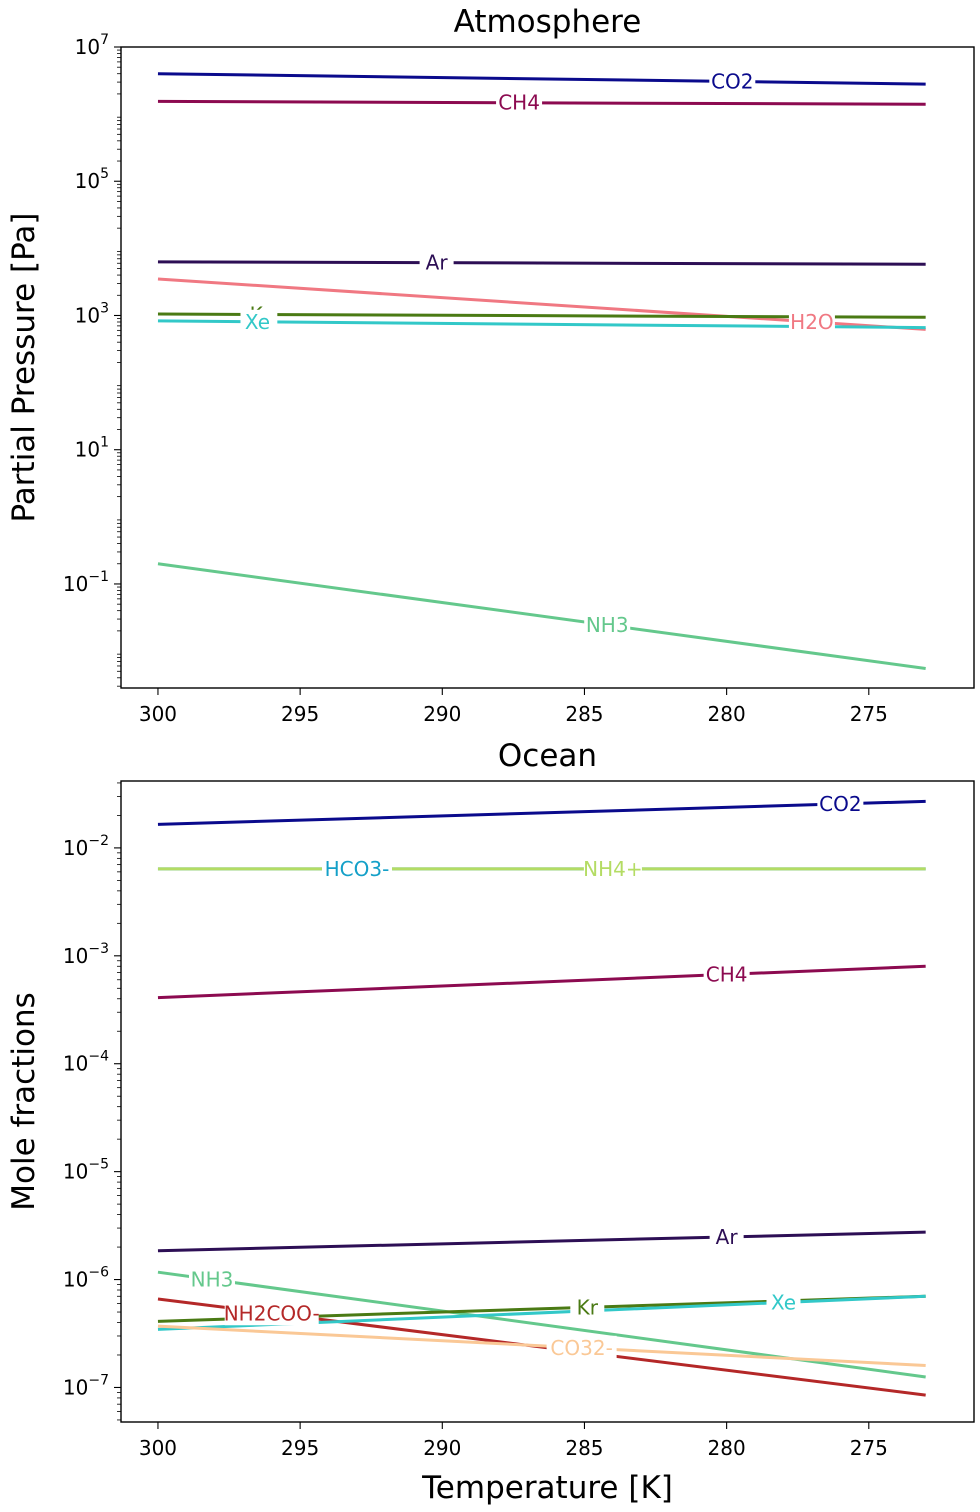 This screenshot has height=1512, width=980. Describe the element at coordinates (541, 1345) in the screenshot. I see `series-line-co32-` at that location.